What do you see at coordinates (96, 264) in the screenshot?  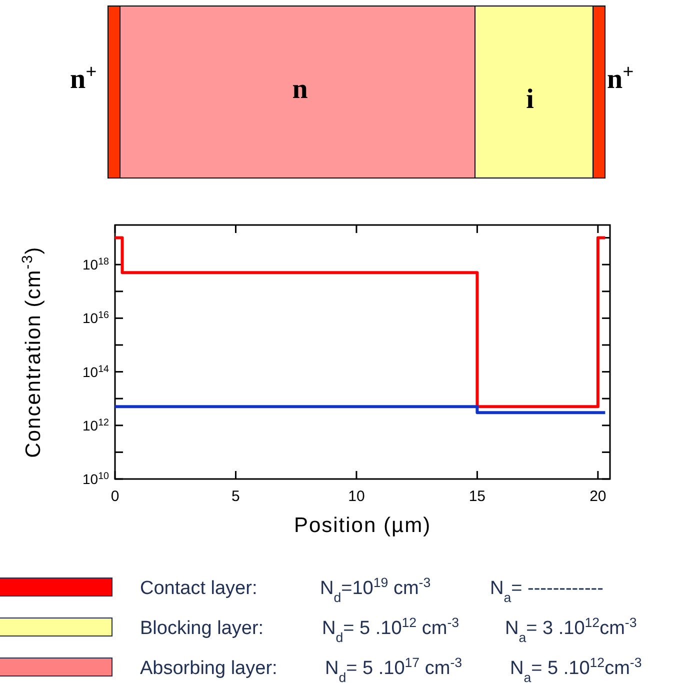 I see `y-tick-label: 10$^{18}$` at bounding box center [96, 264].